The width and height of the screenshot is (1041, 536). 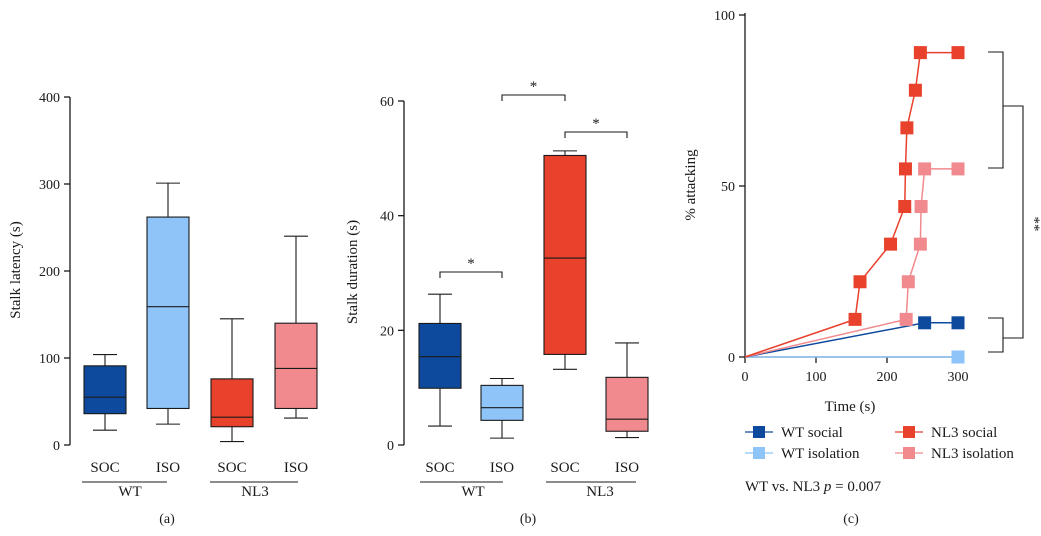 I want to click on legend-label: NL3 social, so click(x=964, y=433).